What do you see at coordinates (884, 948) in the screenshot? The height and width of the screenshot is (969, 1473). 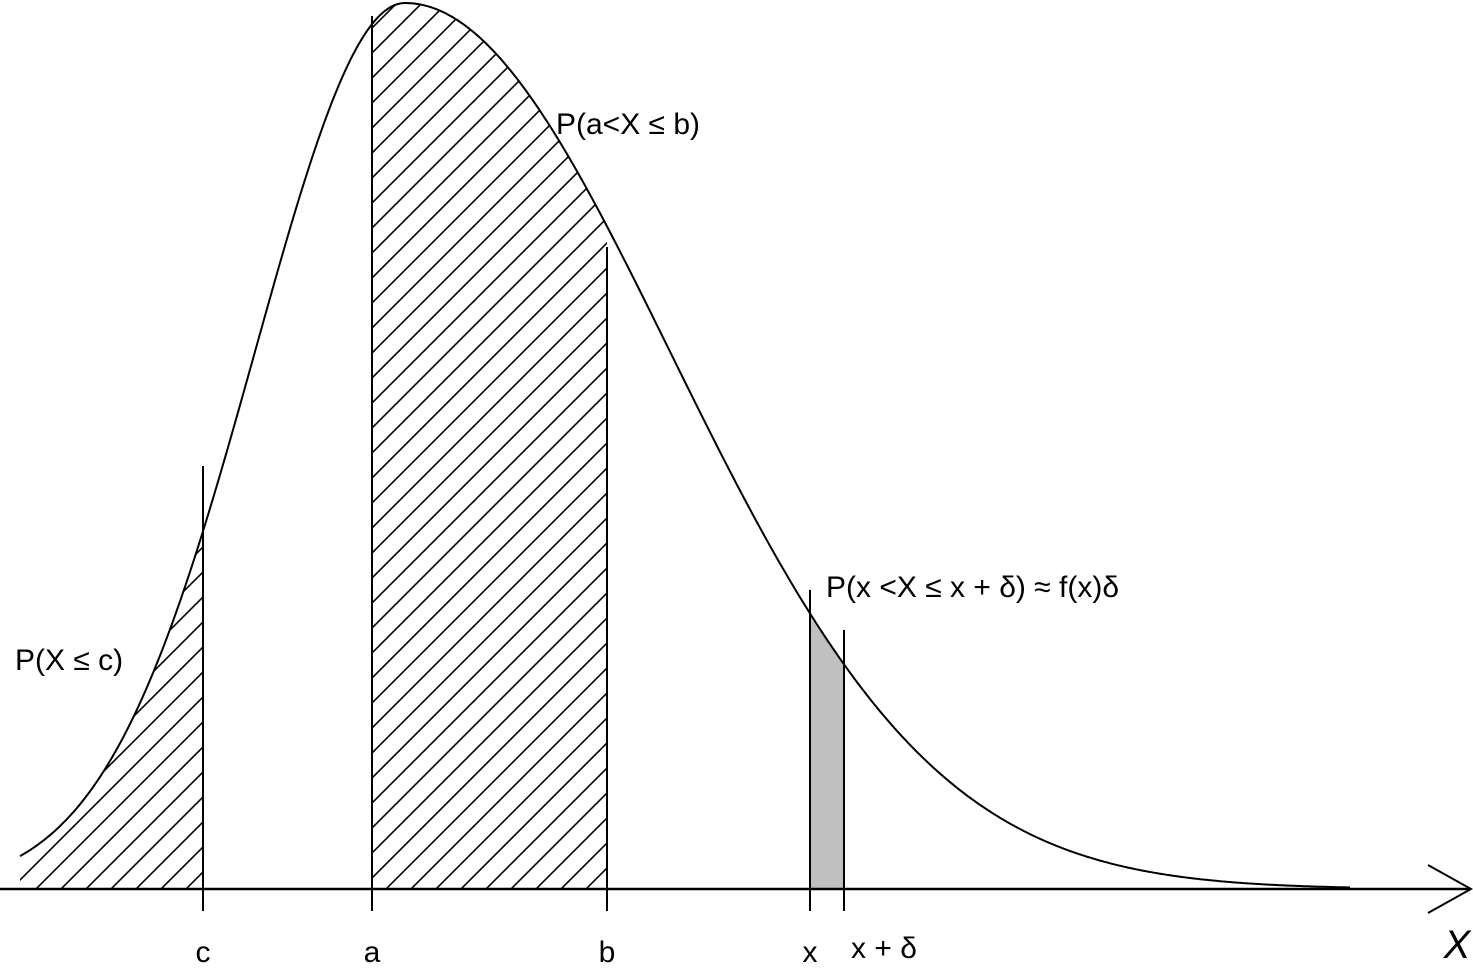 I see `tick-label-x-plus-delta: x + δ` at bounding box center [884, 948].